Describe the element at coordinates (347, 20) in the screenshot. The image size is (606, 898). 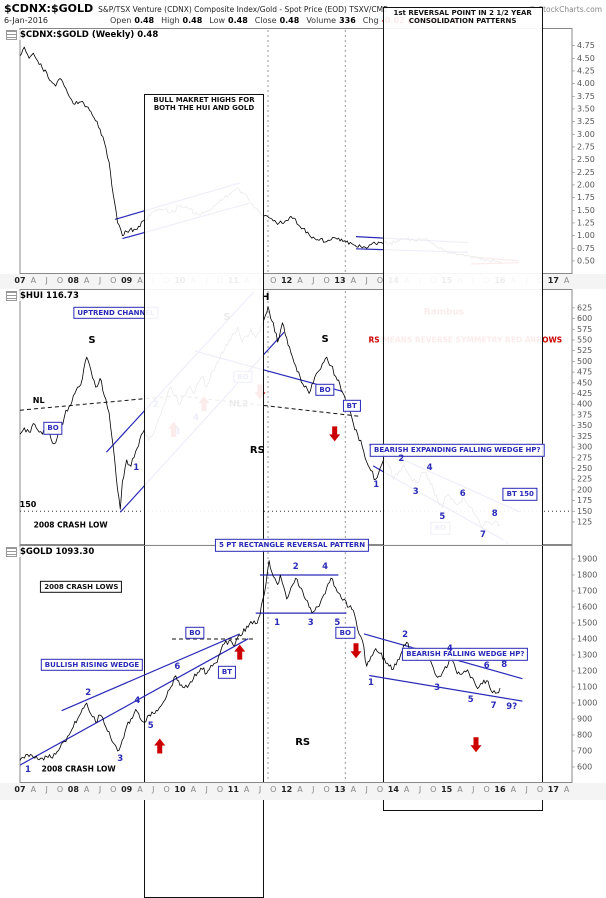
I see `quote-volume-value: 336` at that location.